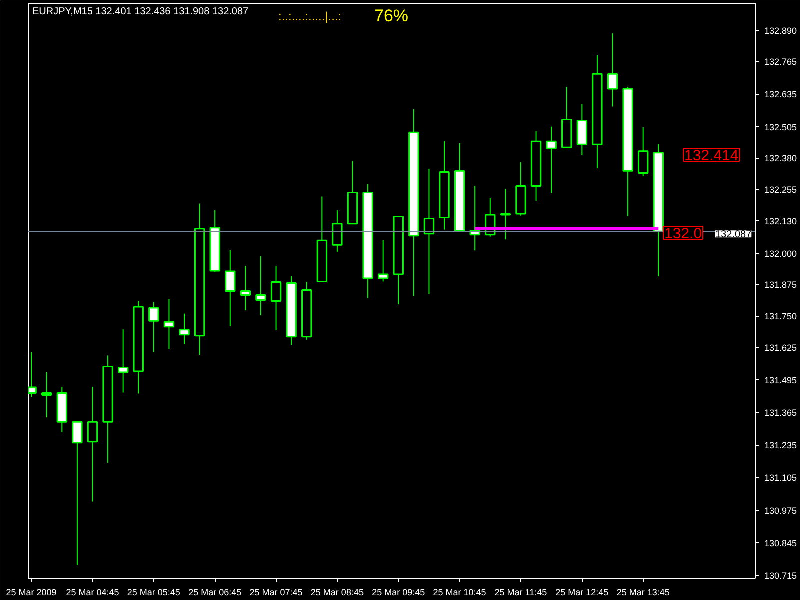 The image size is (800, 600). I want to click on y-tick-label: 132.000, so click(781, 253).